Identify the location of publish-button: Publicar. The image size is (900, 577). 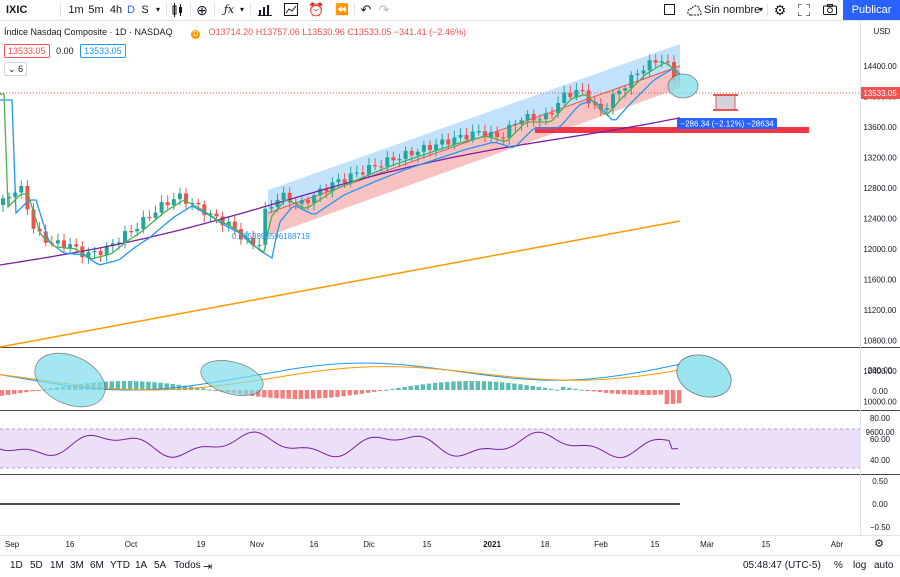
(871, 10).